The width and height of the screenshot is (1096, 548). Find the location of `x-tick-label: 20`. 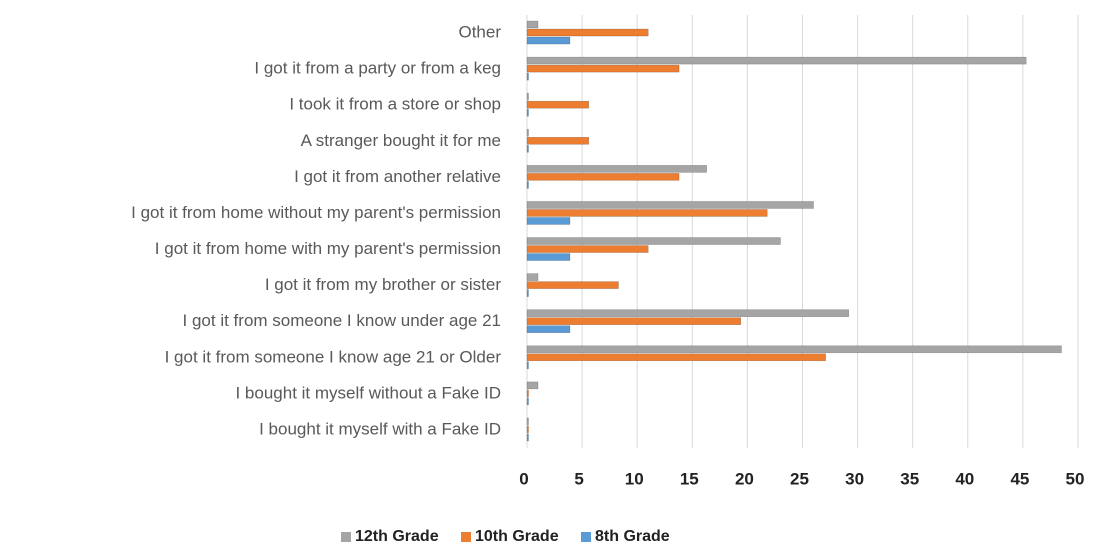

x-tick-label: 20 is located at coordinates (744, 478).